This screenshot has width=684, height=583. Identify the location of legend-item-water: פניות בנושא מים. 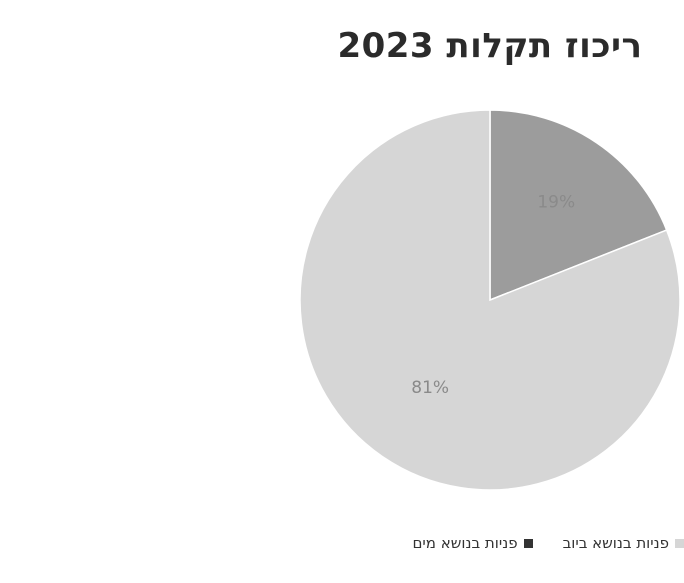
(472, 543).